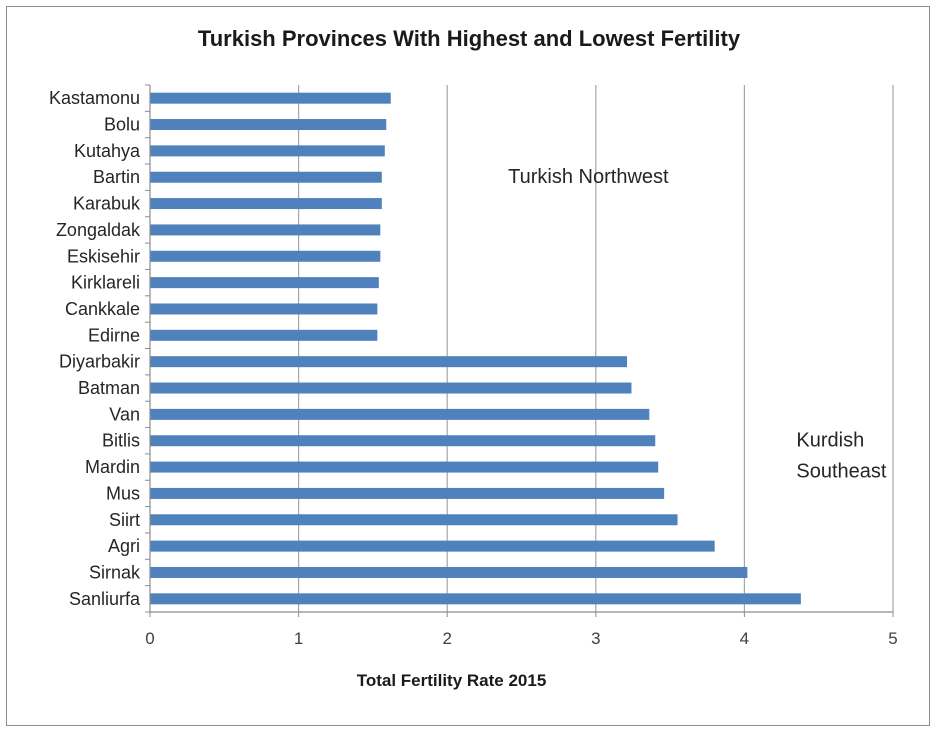  I want to click on category-label-sanliurfa: Sanliurfa, so click(105, 599).